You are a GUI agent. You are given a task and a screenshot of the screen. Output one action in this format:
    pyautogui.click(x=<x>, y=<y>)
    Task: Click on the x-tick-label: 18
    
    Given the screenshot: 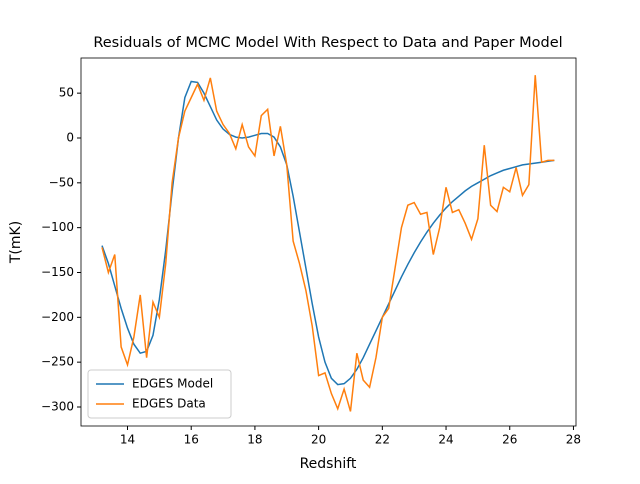 What is the action you would take?
    pyautogui.click(x=254, y=440)
    